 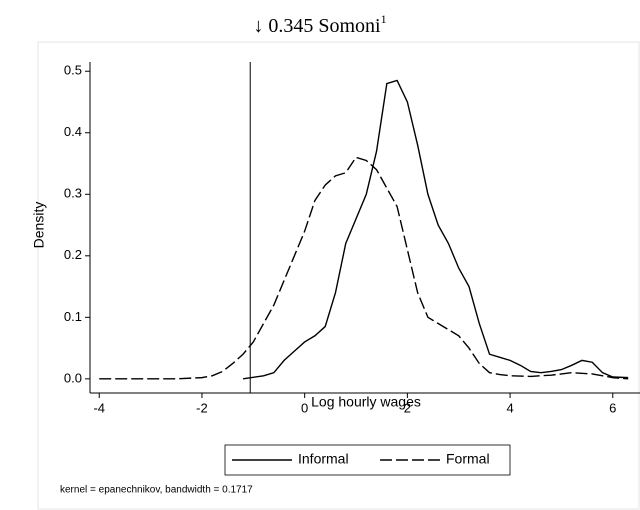 What do you see at coordinates (73, 254) in the screenshot?
I see `y-tick-label: 0.2` at bounding box center [73, 254].